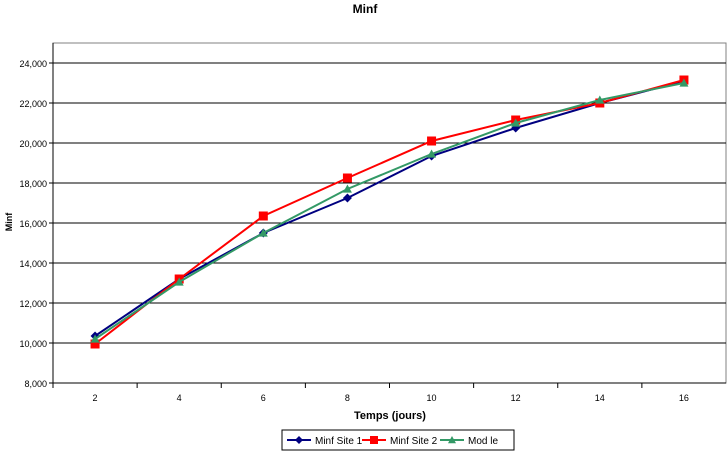 This screenshot has height=452, width=728. What do you see at coordinates (366, 9) in the screenshot?
I see `chart-title: Minf` at bounding box center [366, 9].